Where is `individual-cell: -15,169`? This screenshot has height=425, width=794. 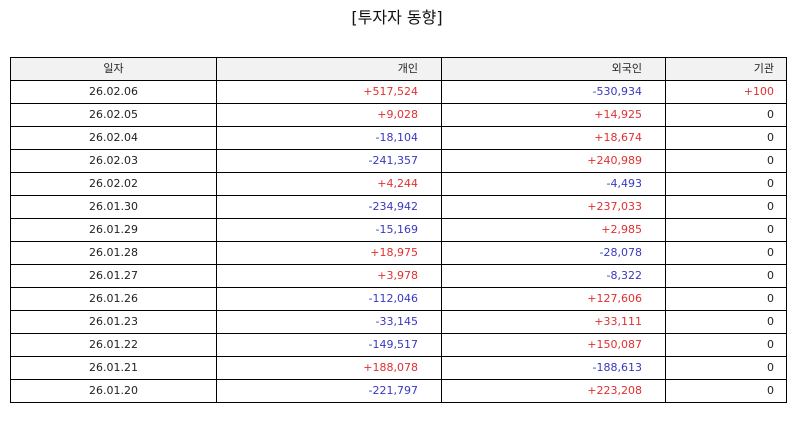
individual-cell: -15,169 is located at coordinates (329, 230).